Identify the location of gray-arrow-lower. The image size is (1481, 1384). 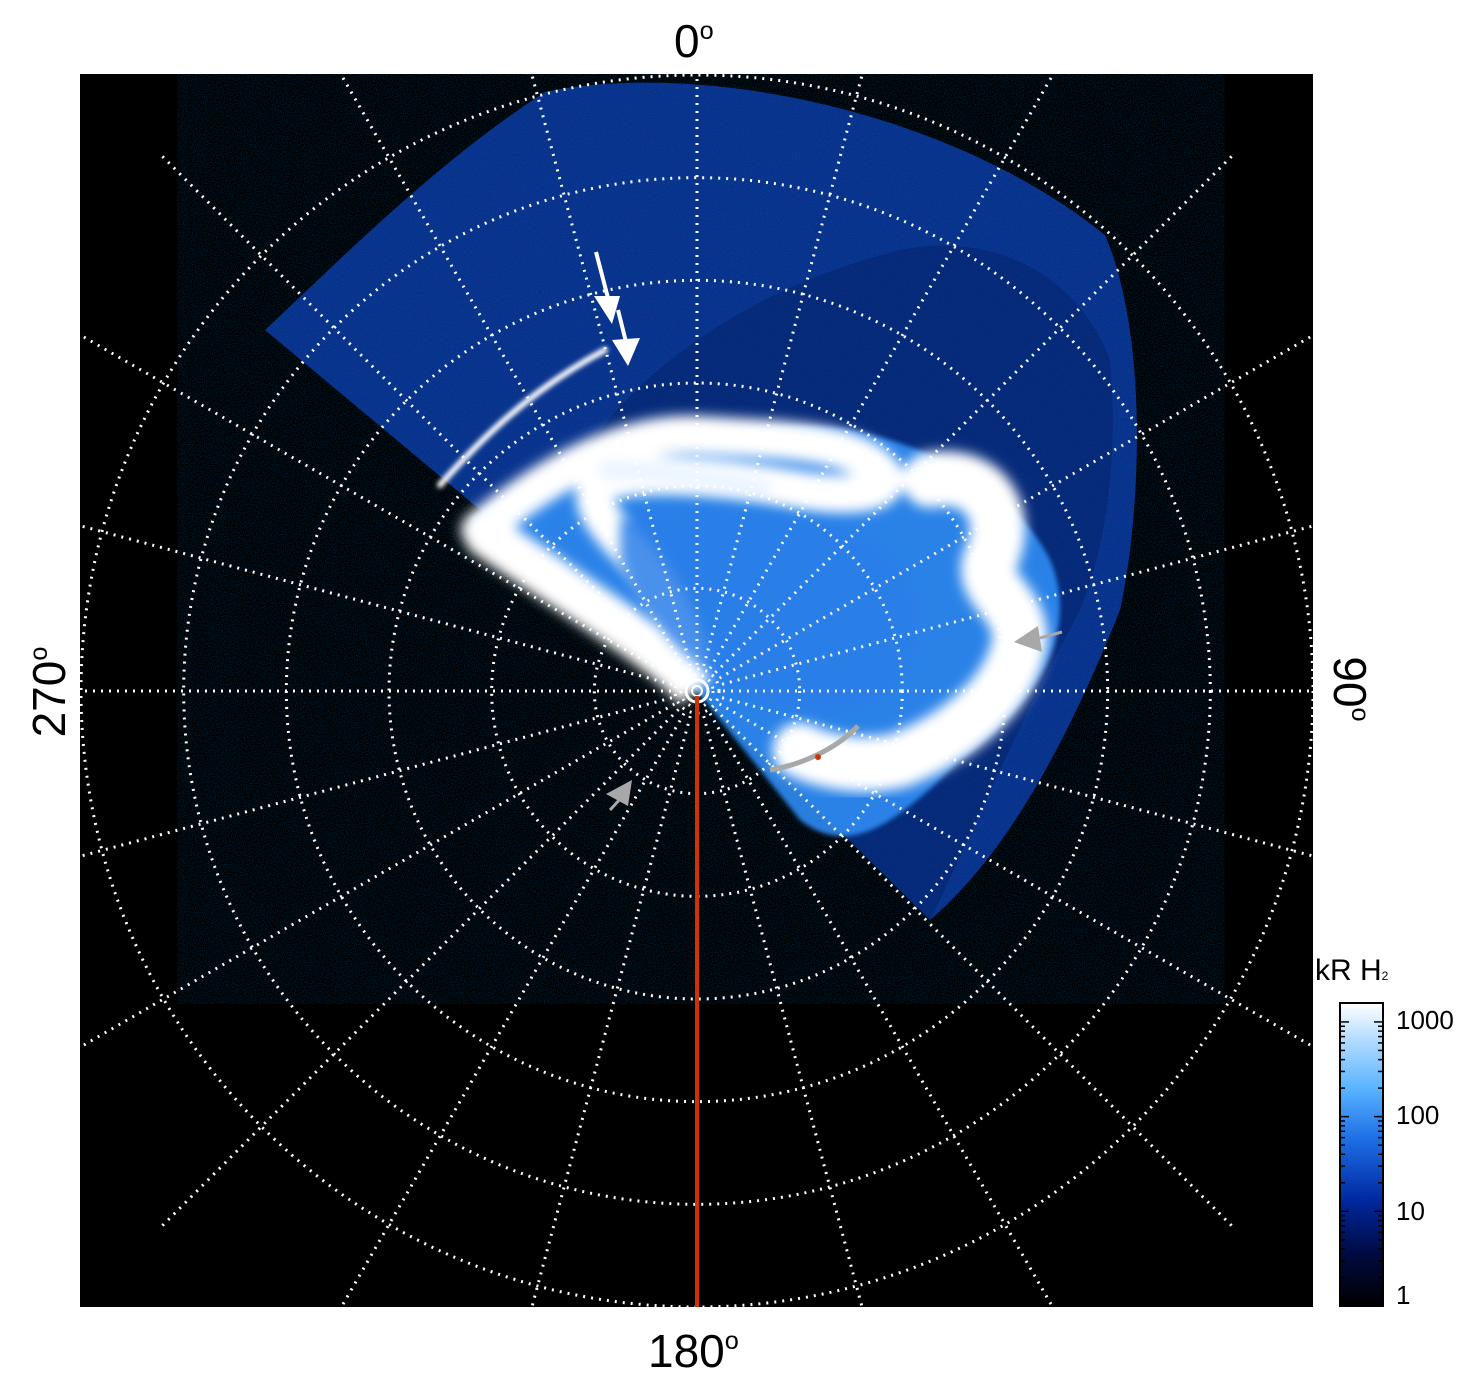
(619, 796).